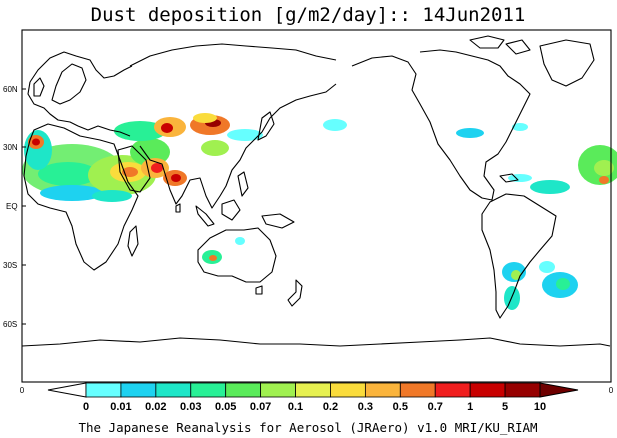  What do you see at coordinates (112, 196) in the screenshot?
I see `dust-arabian-sea` at bounding box center [112, 196].